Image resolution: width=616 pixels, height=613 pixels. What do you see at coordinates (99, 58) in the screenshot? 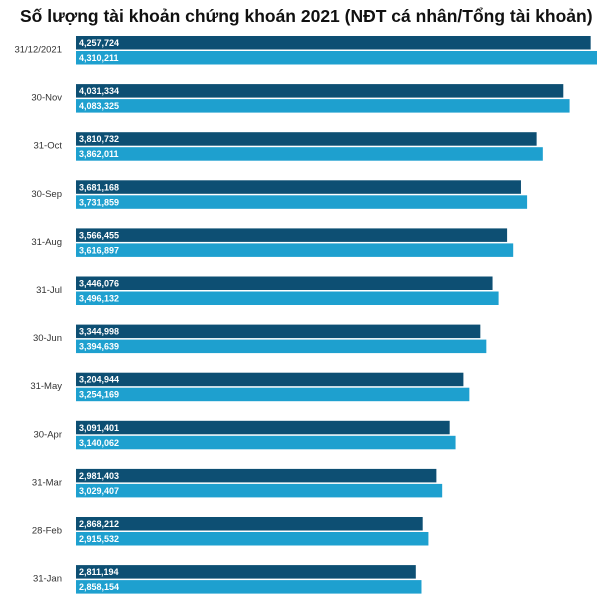
I see `bar-value-label: 4,310,211` at bounding box center [99, 58].